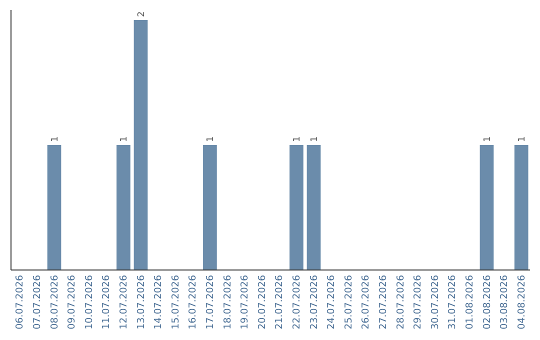 The image size is (540, 340). I want to click on x-tick-label: 30.07.2026, so click(435, 302).